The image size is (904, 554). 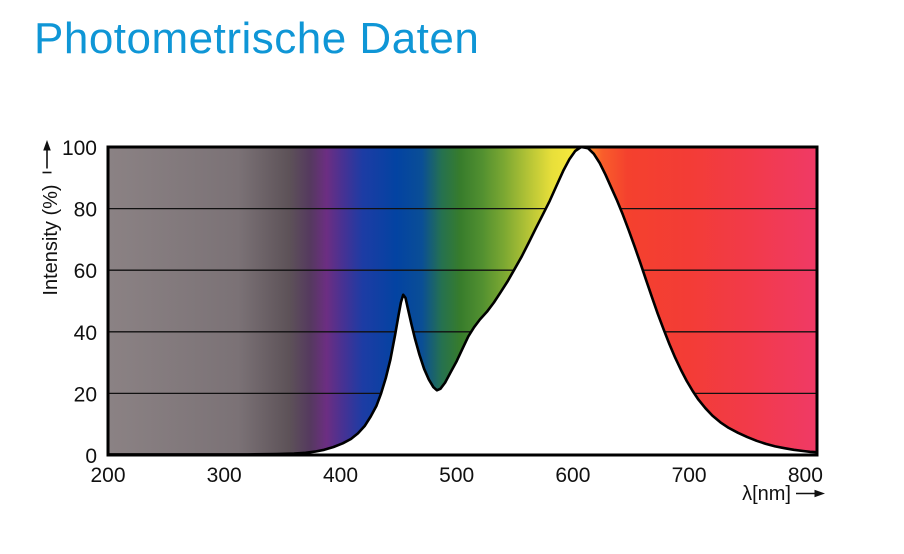 What do you see at coordinates (85, 333) in the screenshot?
I see `y-tick-label: 40` at bounding box center [85, 333].